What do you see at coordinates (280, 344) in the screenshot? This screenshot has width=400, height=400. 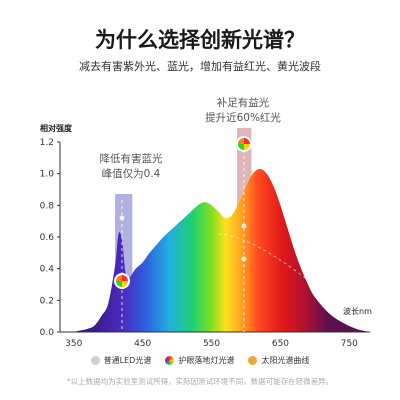 I see `x-tick-label: 650` at bounding box center [280, 344].